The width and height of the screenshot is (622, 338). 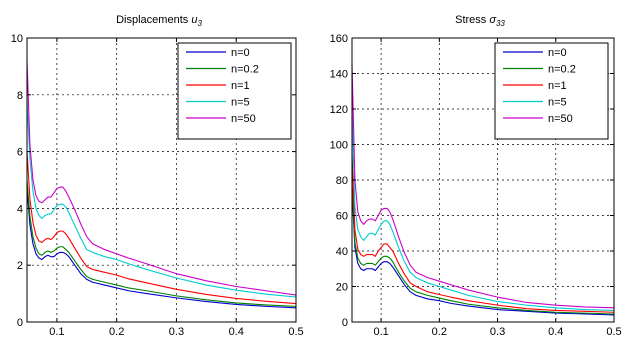 I want to click on y-tick-label: 6, so click(x=20, y=153).